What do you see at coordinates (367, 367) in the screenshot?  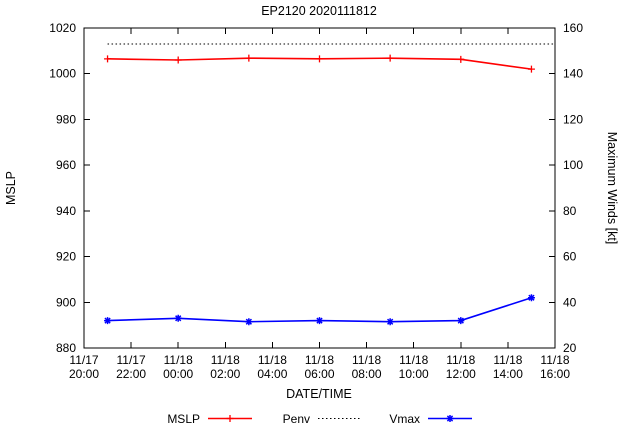 I see `x-tick-label: 11/18 08:00` at bounding box center [367, 367].